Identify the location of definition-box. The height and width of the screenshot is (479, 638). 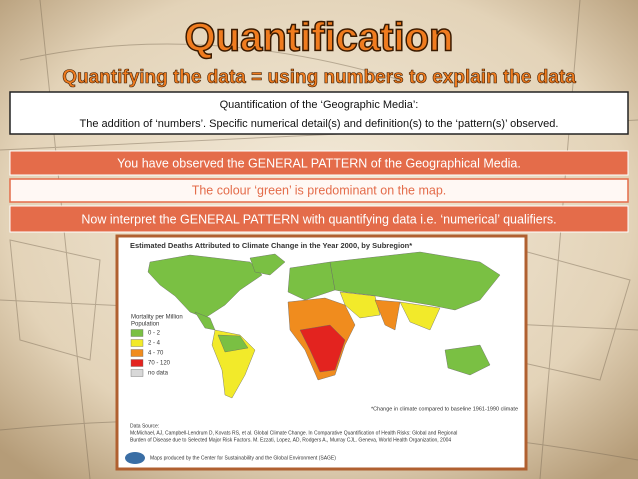
(319, 113).